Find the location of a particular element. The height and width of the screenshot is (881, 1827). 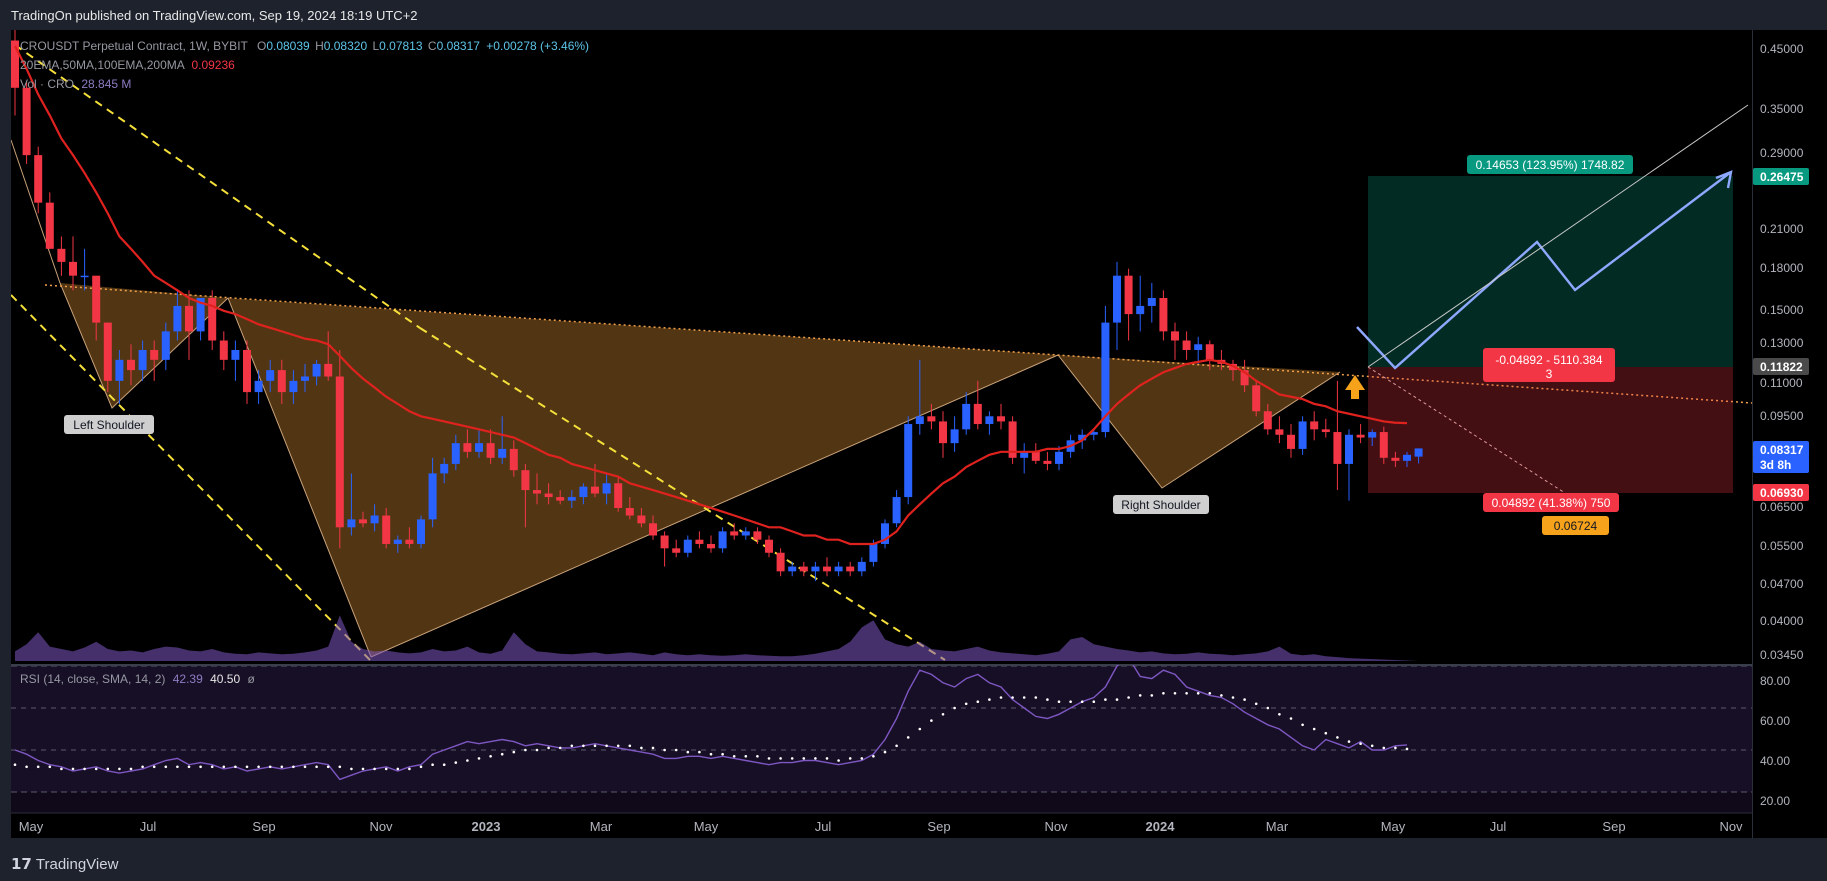

stop-trend-line is located at coordinates (1466, 430).